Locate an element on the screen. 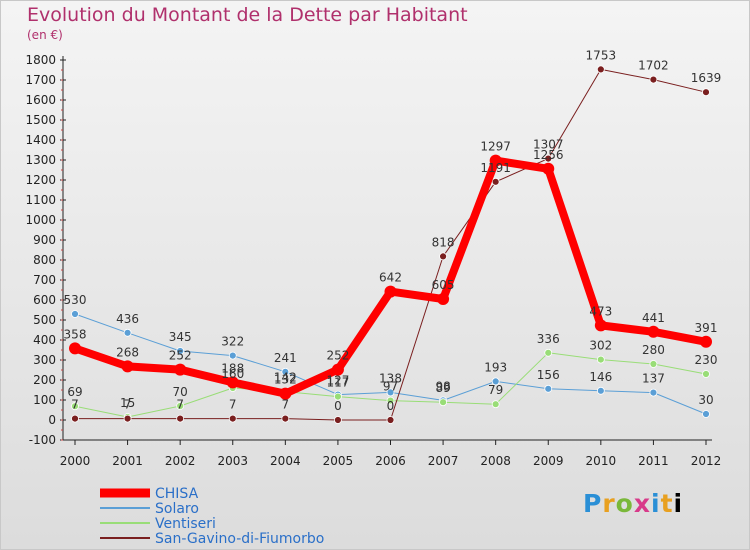 This screenshot has height=550, width=750. data-label: 1753 is located at coordinates (601, 55).